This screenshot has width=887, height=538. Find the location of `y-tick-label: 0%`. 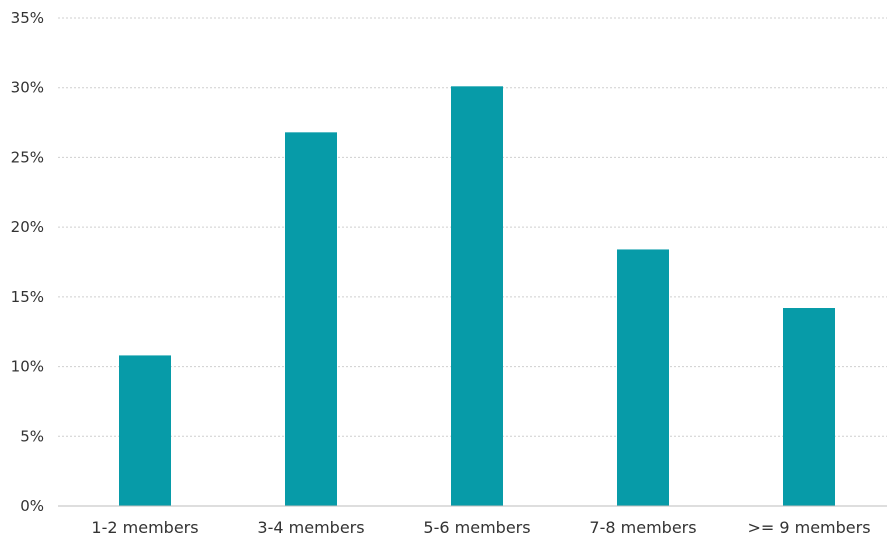

y-tick-label: 0% is located at coordinates (32, 506).